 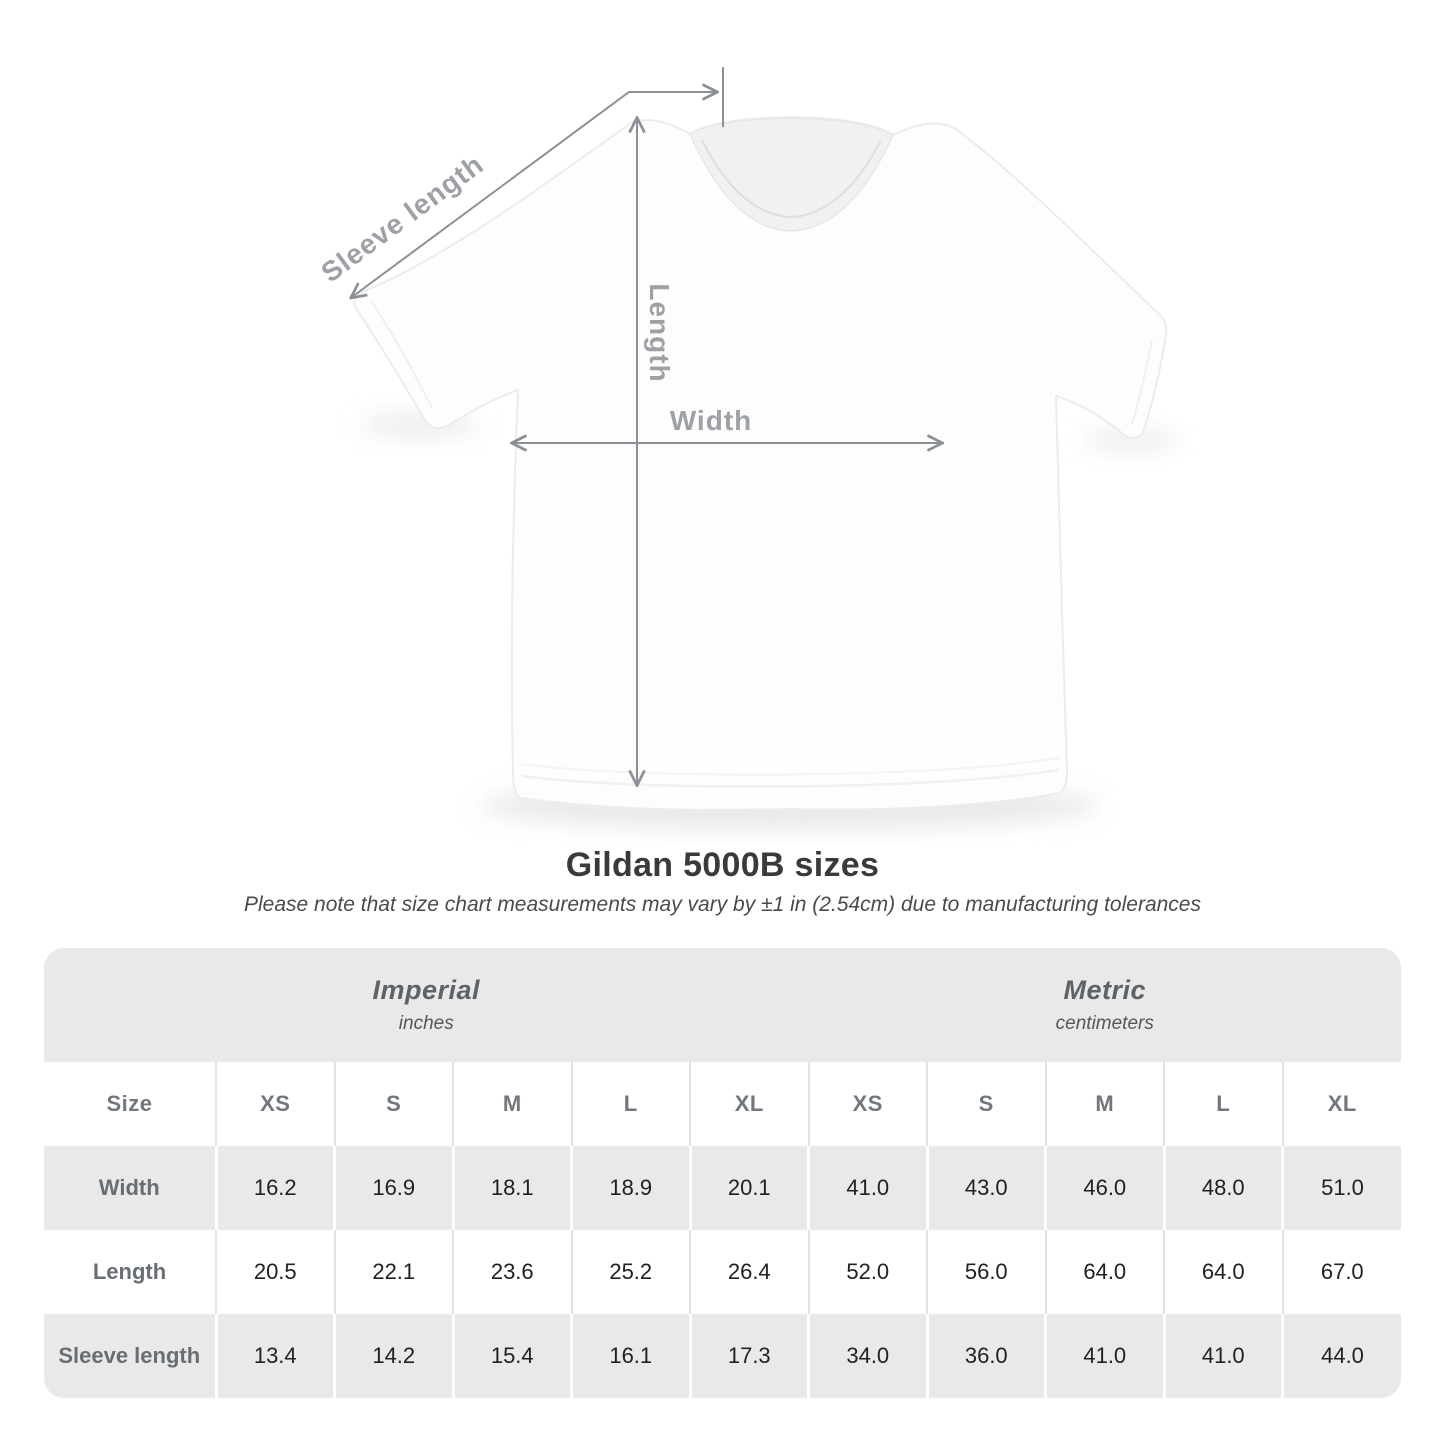 I want to click on sleeve-imperial-m: 15.4, so click(x=511, y=1356).